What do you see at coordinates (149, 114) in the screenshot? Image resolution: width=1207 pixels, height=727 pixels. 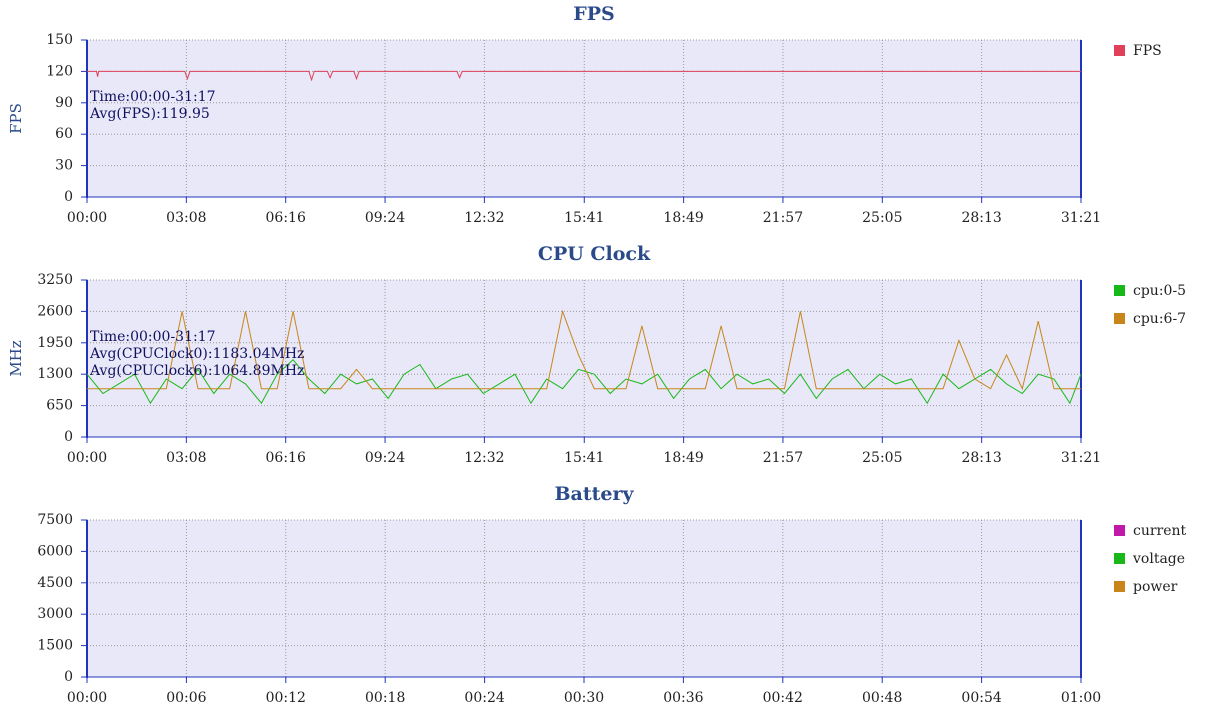 I see `annotation: Avg(FPS):119.95` at bounding box center [149, 114].